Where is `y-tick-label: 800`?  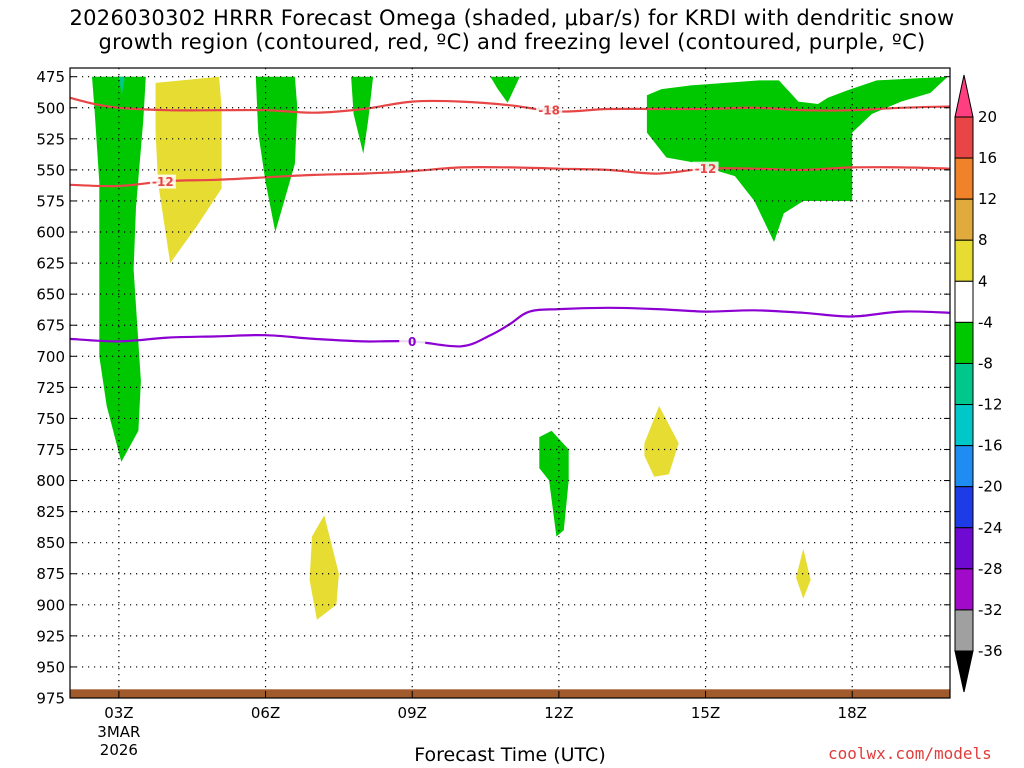
y-tick-label: 800 is located at coordinates (50, 481).